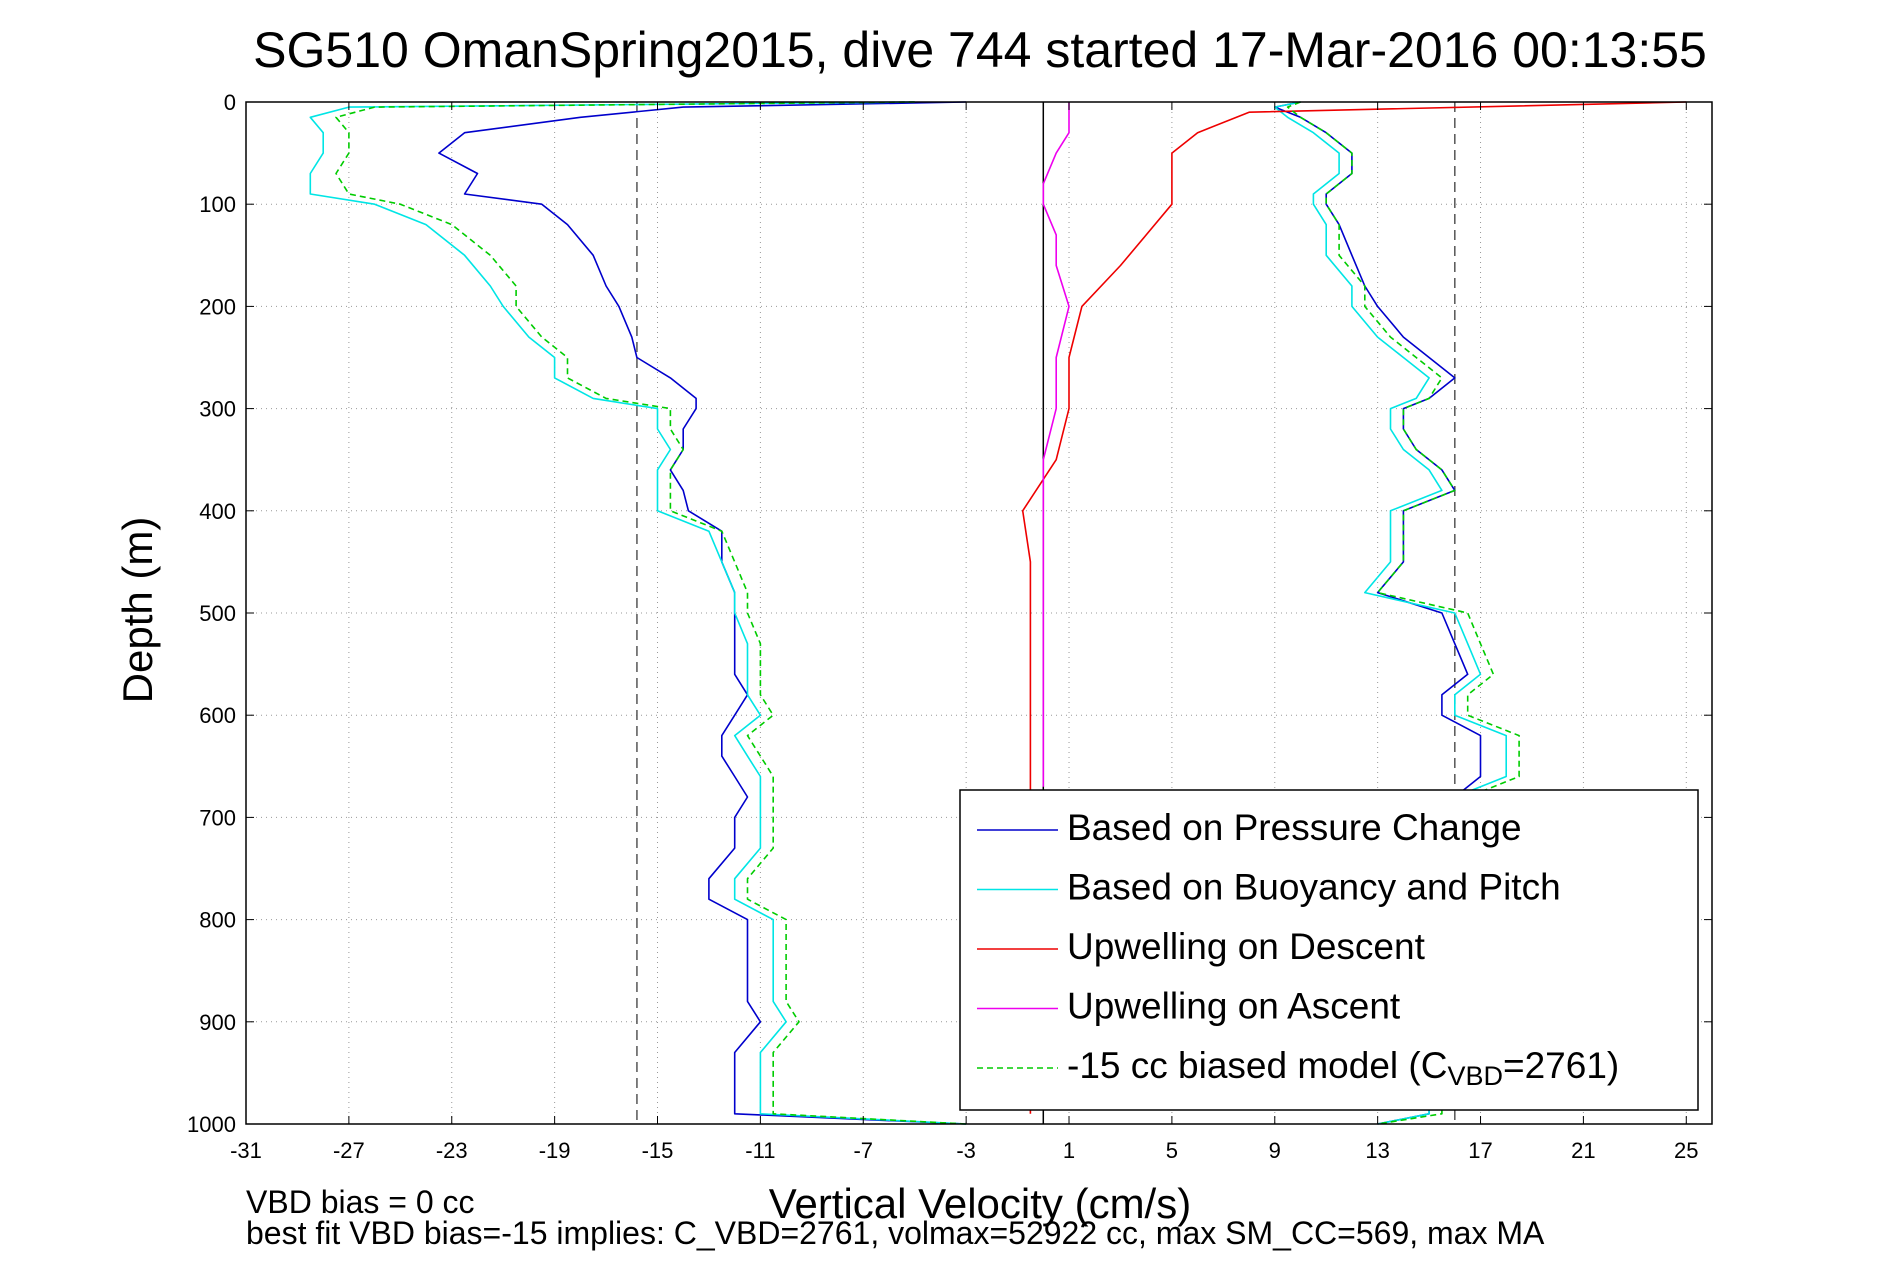 The height and width of the screenshot is (1262, 1891). Describe the element at coordinates (230, 102) in the screenshot. I see `y-tick-label: 0` at that location.